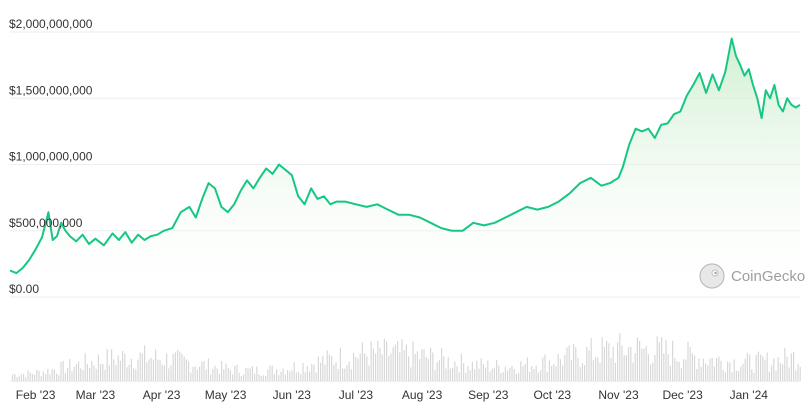 The height and width of the screenshot is (416, 807). Describe the element at coordinates (24, 289) in the screenshot. I see `y-tick-label: $0.00` at that location.